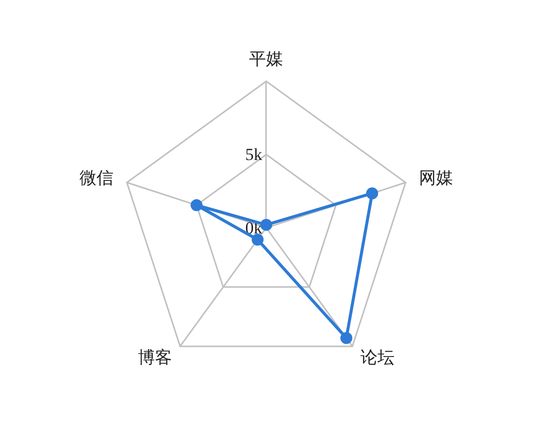  I want to click on spoke-label: 网媒, so click(435, 178).